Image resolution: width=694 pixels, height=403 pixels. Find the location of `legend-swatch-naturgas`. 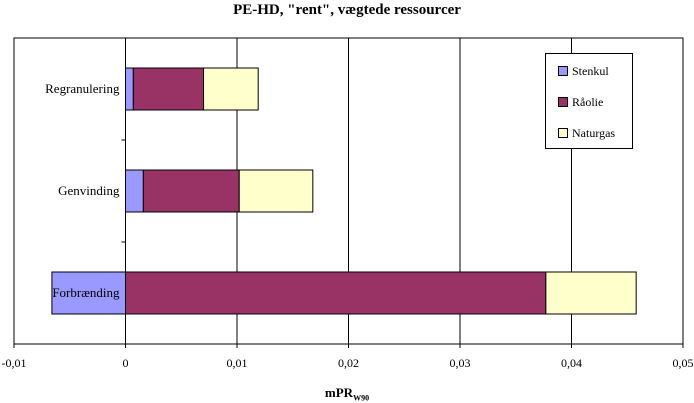

legend-swatch-naturgas is located at coordinates (563, 133).